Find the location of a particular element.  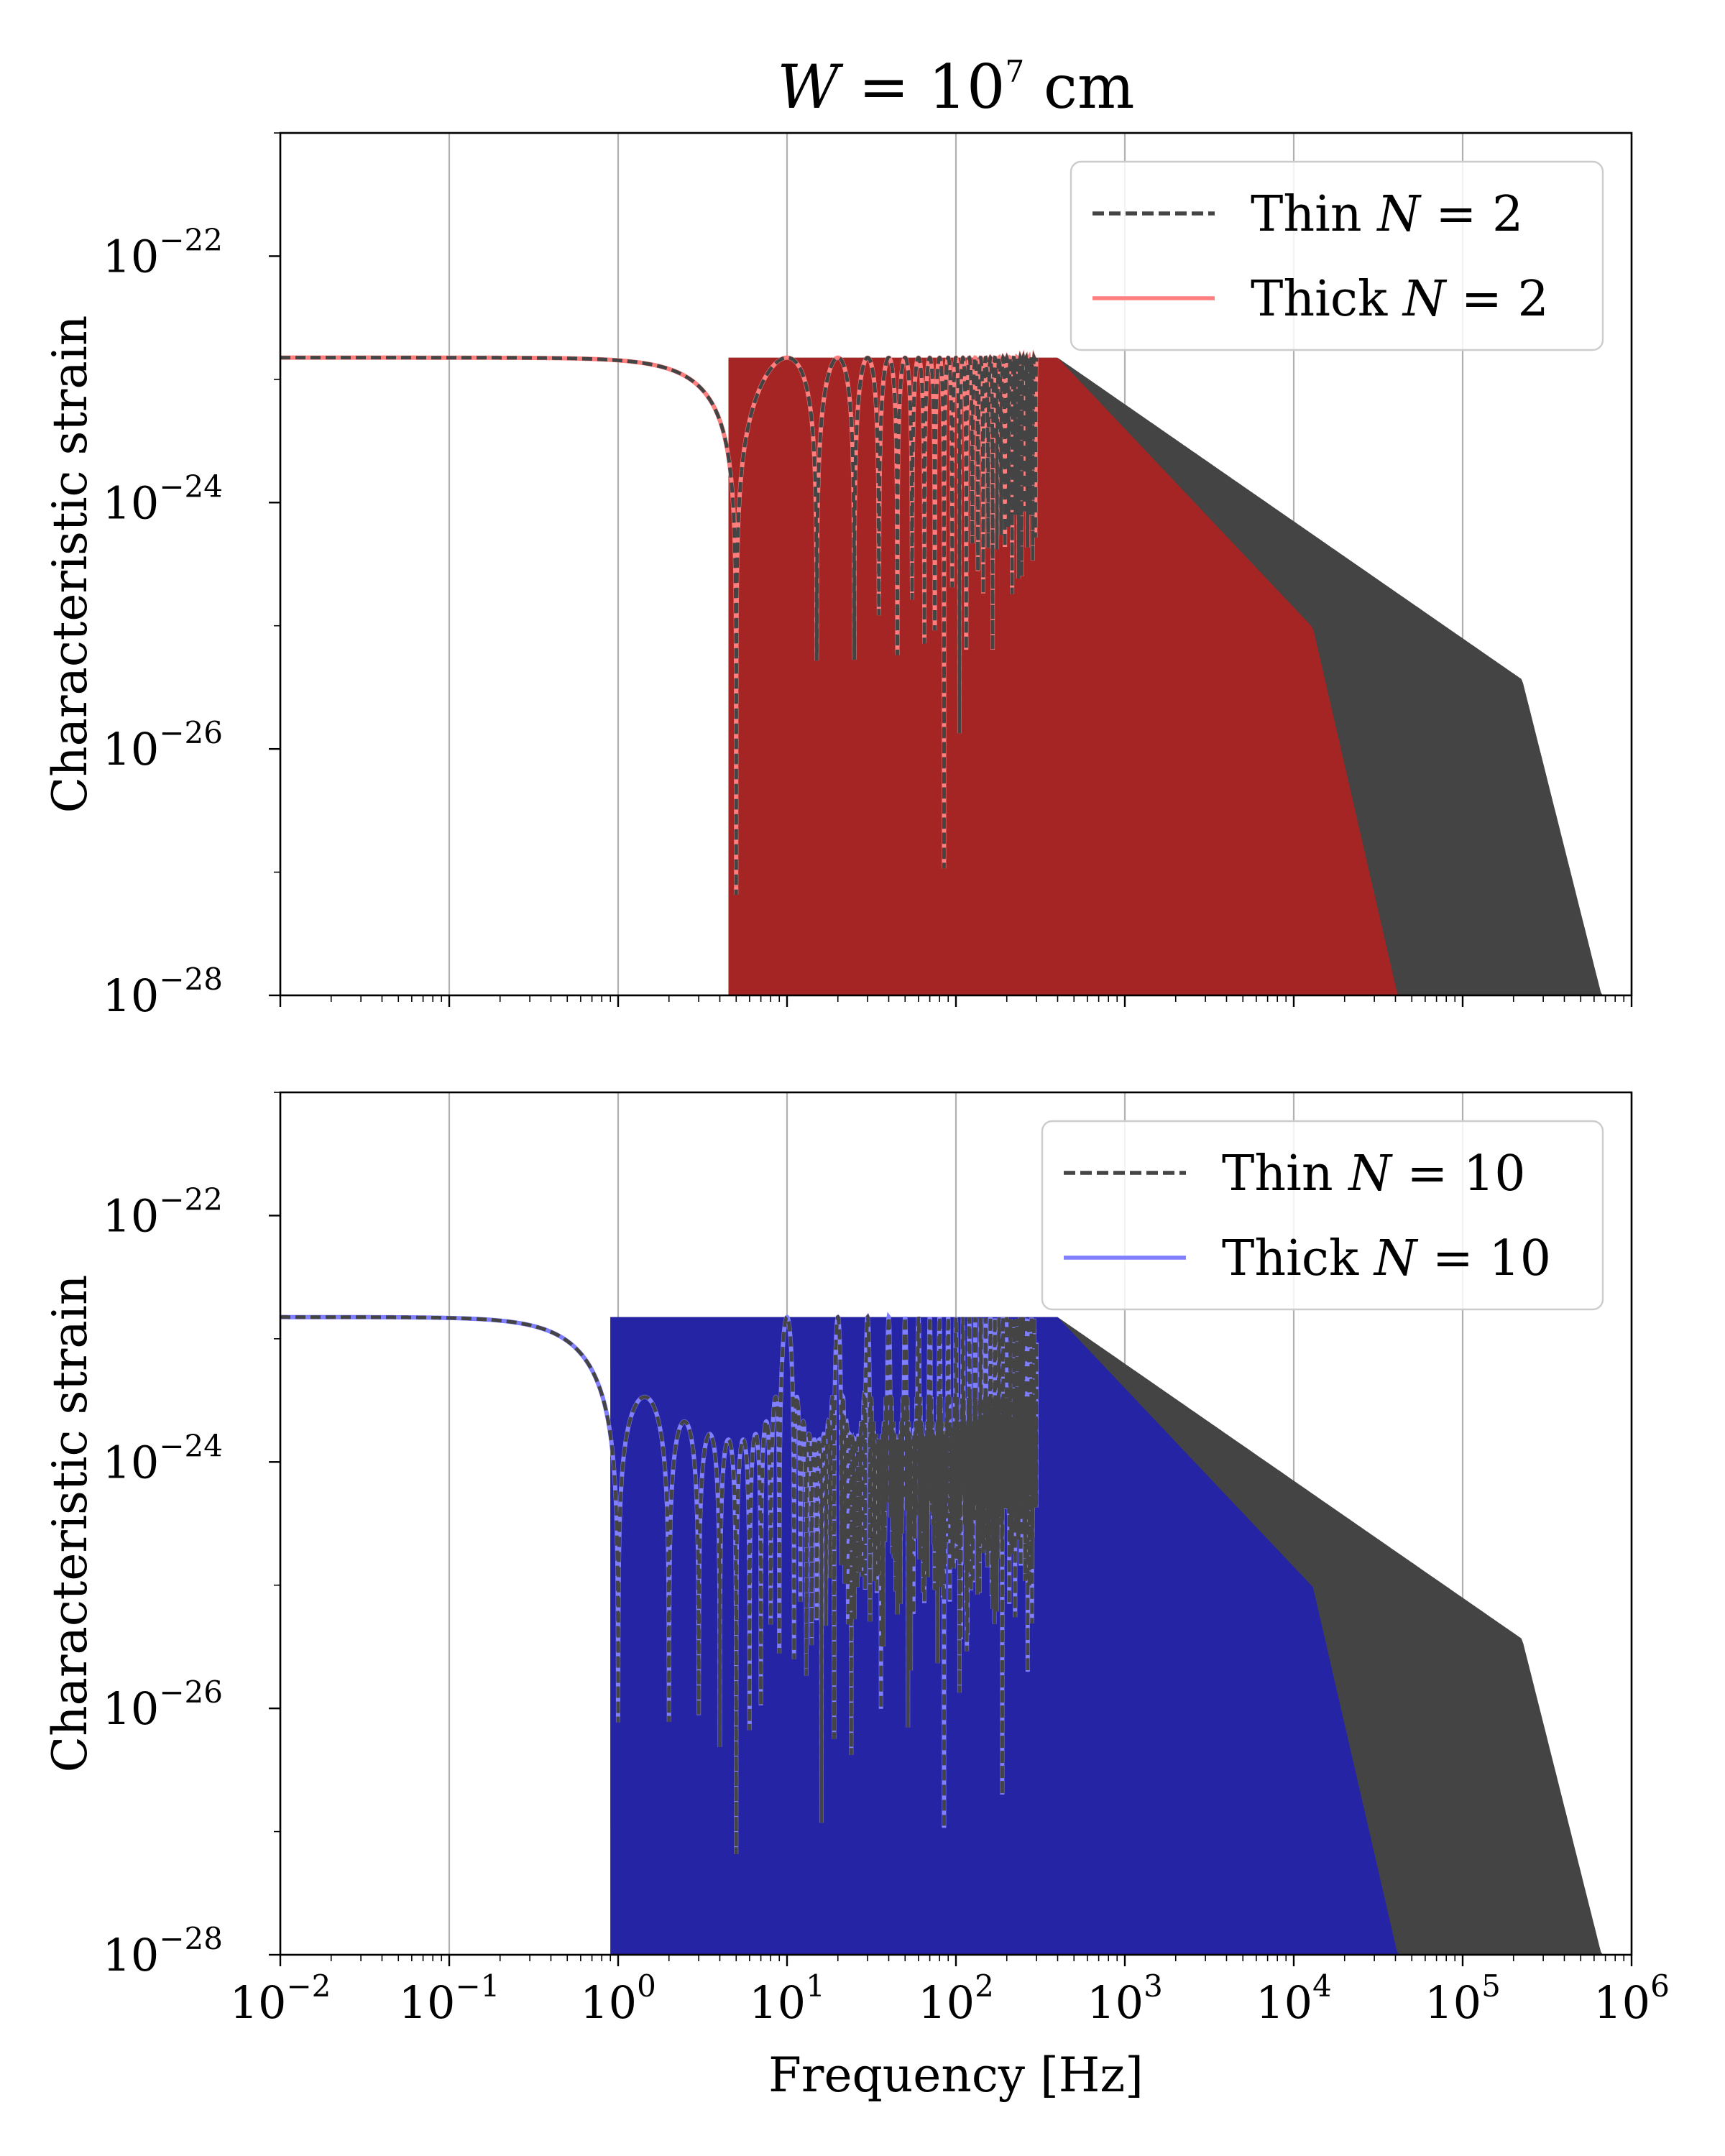

legend-label: Thick N = 10 is located at coordinates (1386, 1259).